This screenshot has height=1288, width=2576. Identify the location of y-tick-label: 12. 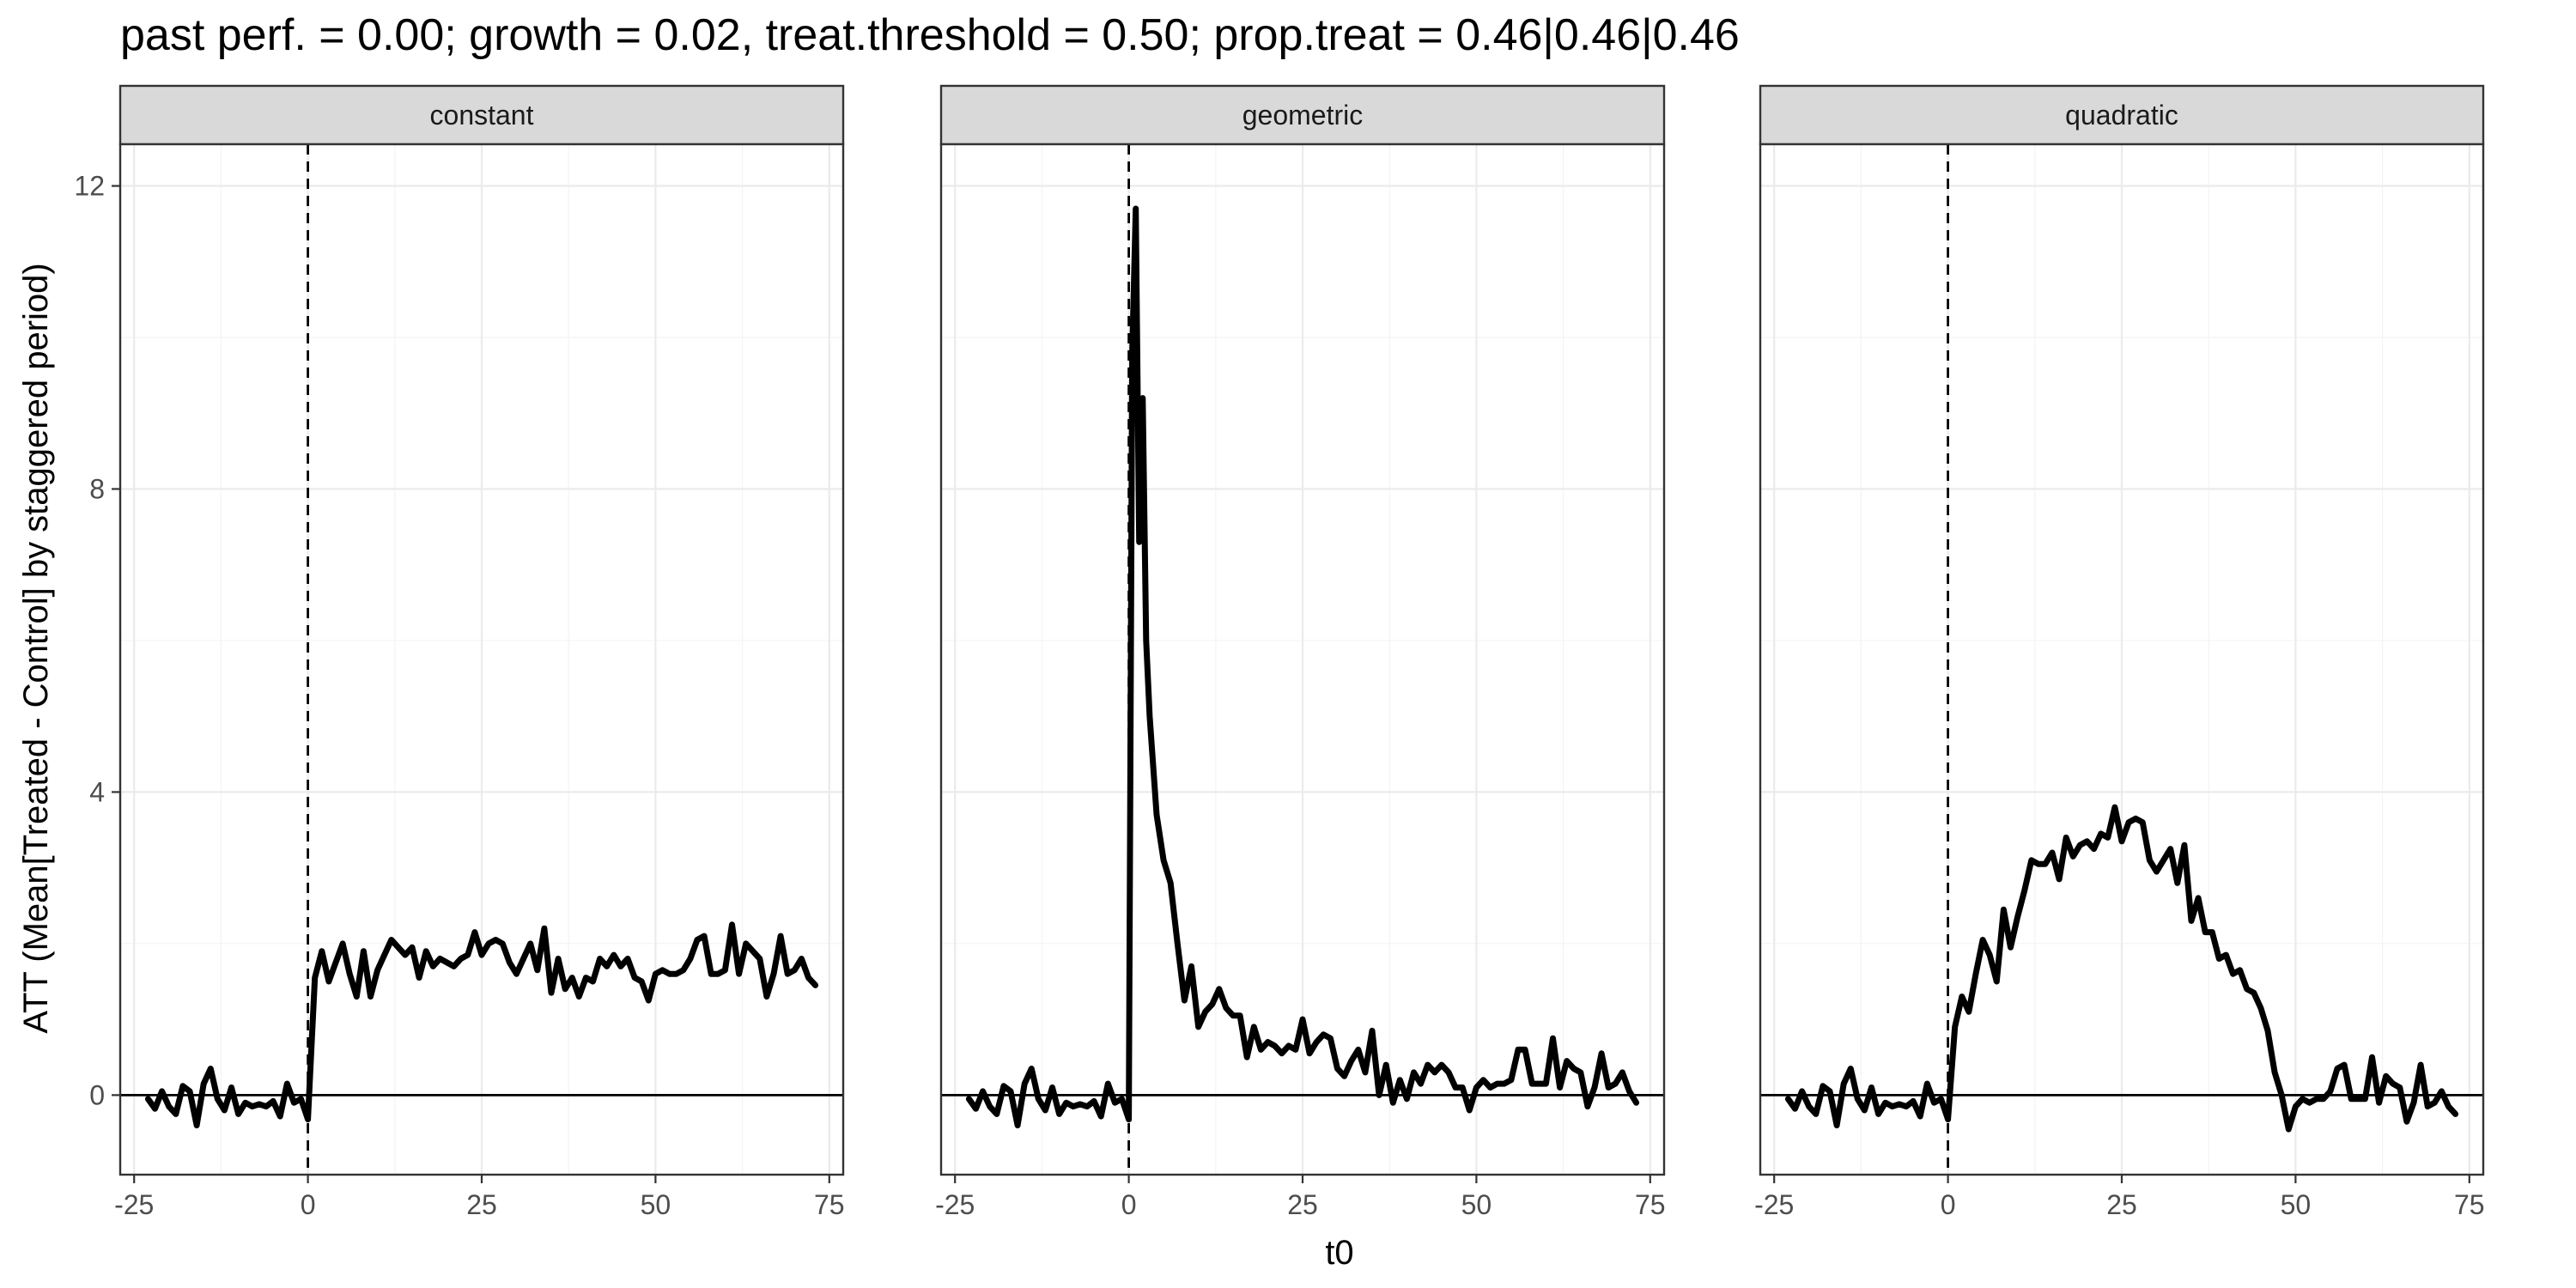
(90, 186).